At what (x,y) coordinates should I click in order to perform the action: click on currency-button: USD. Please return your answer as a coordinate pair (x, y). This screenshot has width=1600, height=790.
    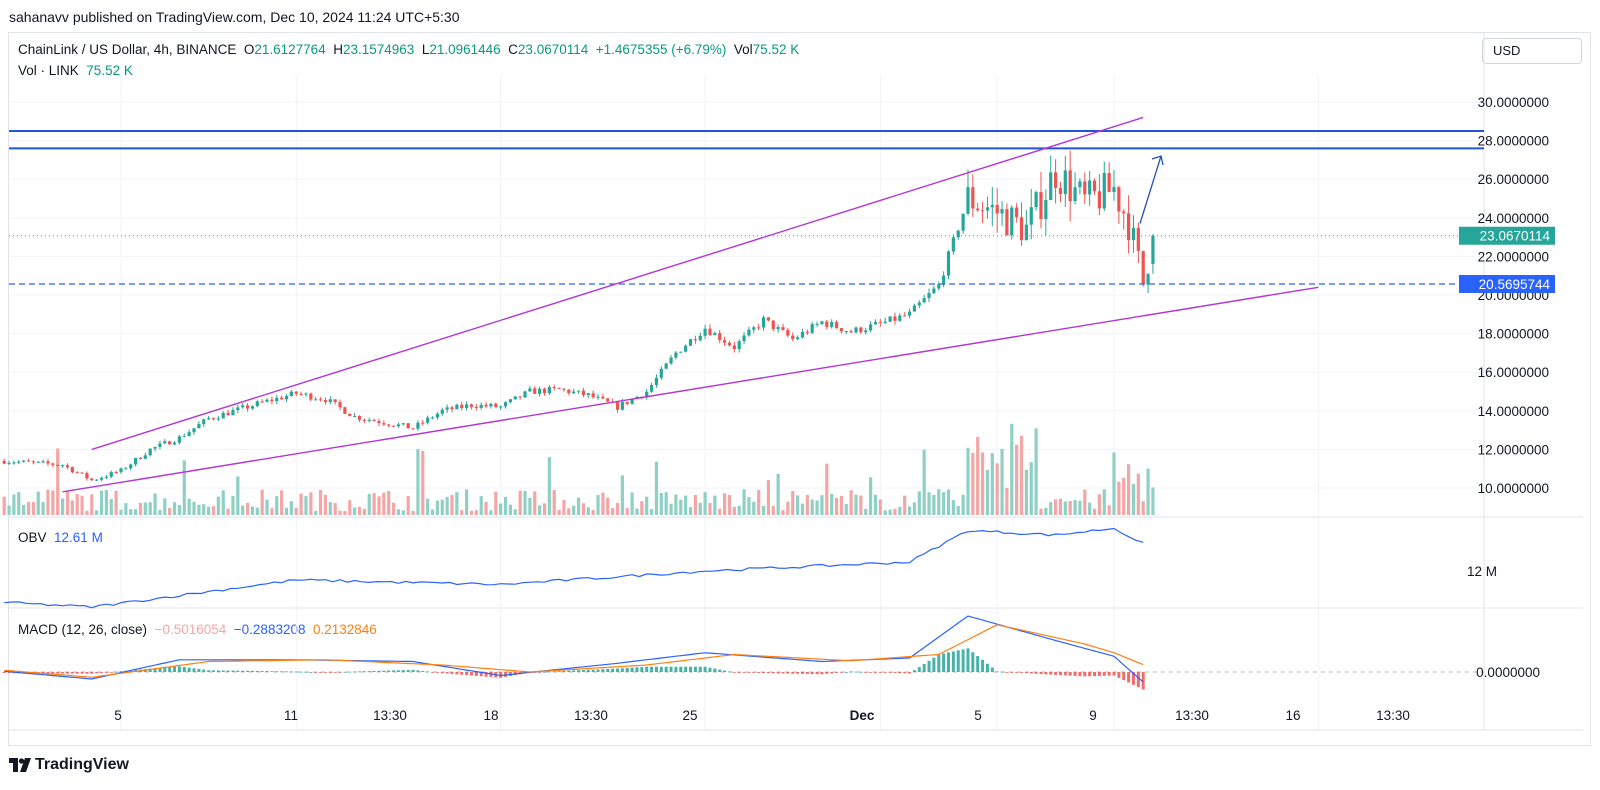
    Looking at the image, I should click on (1532, 51).